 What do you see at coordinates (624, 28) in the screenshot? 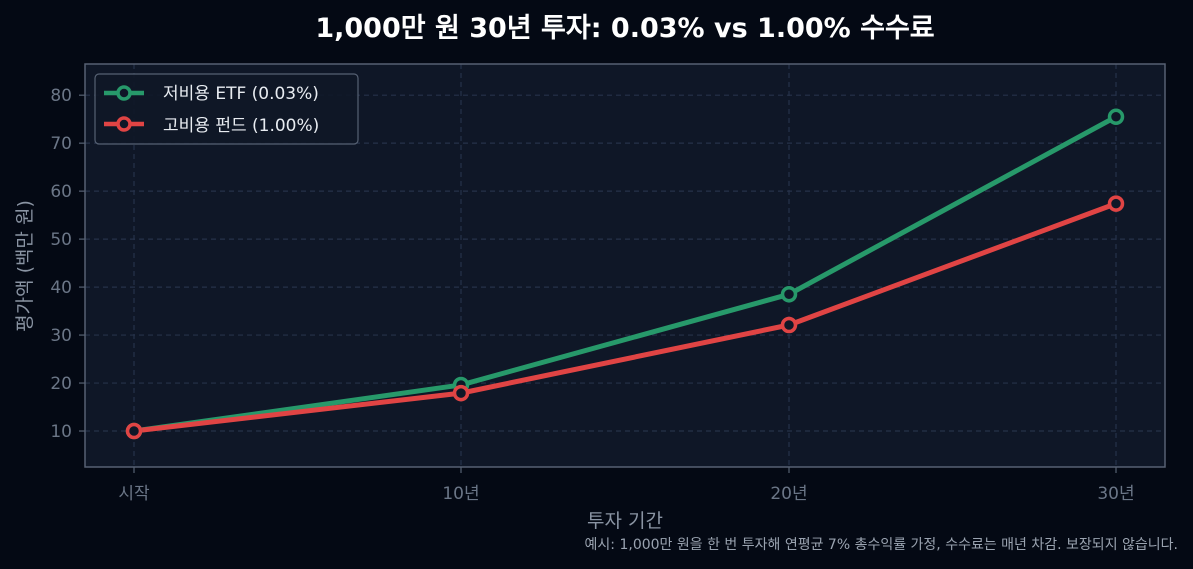
I see `chart-title: 1,000만 원 30년 투자: 0.03% vs 1.00% 수수료` at bounding box center [624, 28].